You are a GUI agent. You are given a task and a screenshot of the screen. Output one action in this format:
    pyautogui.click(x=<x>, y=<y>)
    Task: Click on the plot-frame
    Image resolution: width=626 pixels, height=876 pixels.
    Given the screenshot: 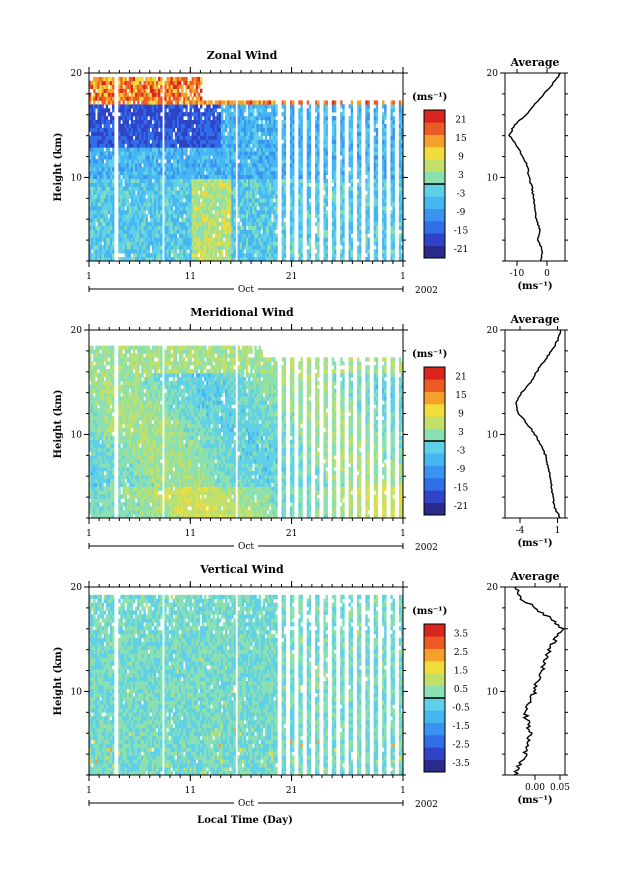 What is the action you would take?
    pyautogui.click(x=246, y=167)
    